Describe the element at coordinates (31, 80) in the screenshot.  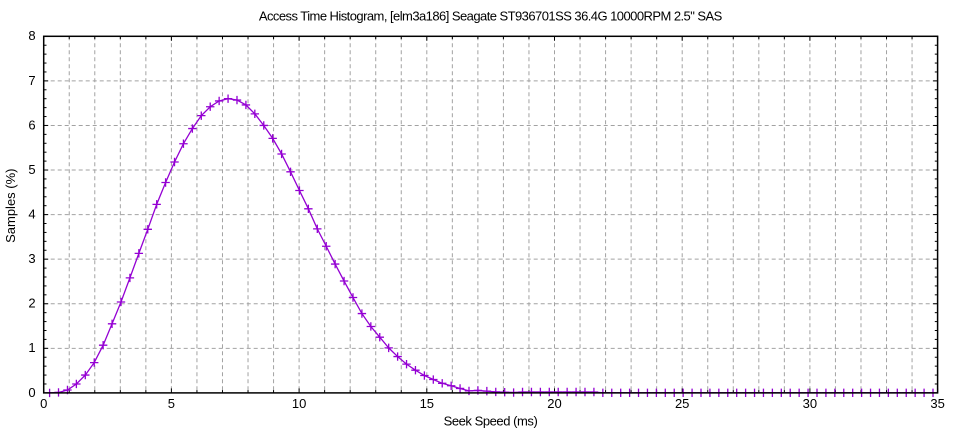
I see `svg-text: 7` at that location.